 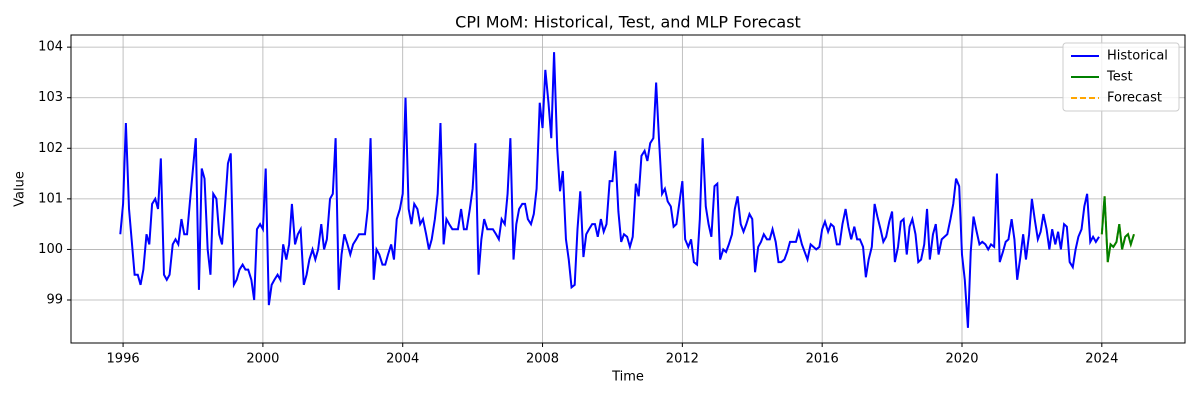 What do you see at coordinates (402, 359) in the screenshot?
I see `x-tick-label: 2004` at bounding box center [402, 359].